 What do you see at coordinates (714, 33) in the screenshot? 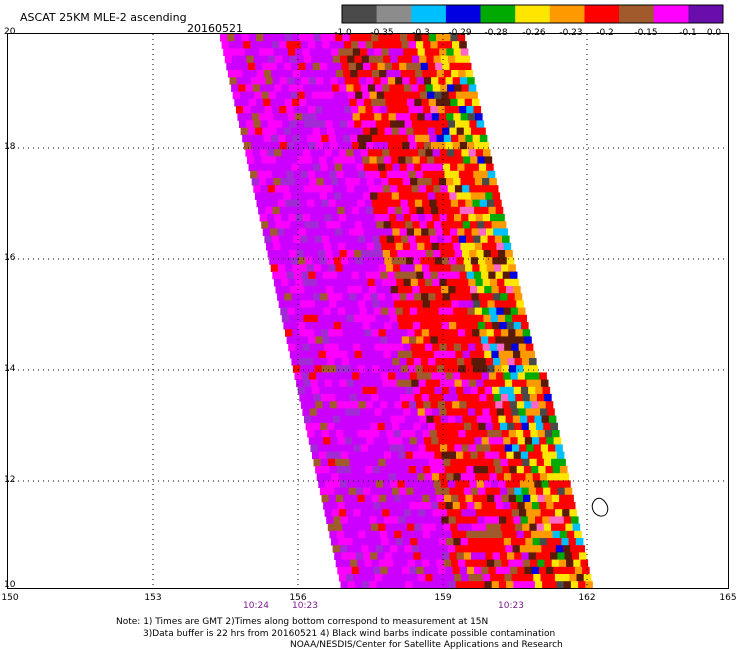
I see `colorbar-label: 0.0` at bounding box center [714, 33].